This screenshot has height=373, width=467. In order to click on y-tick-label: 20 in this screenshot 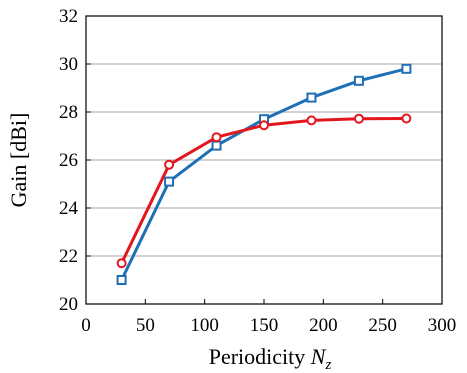, I will do `click(68, 304)`.